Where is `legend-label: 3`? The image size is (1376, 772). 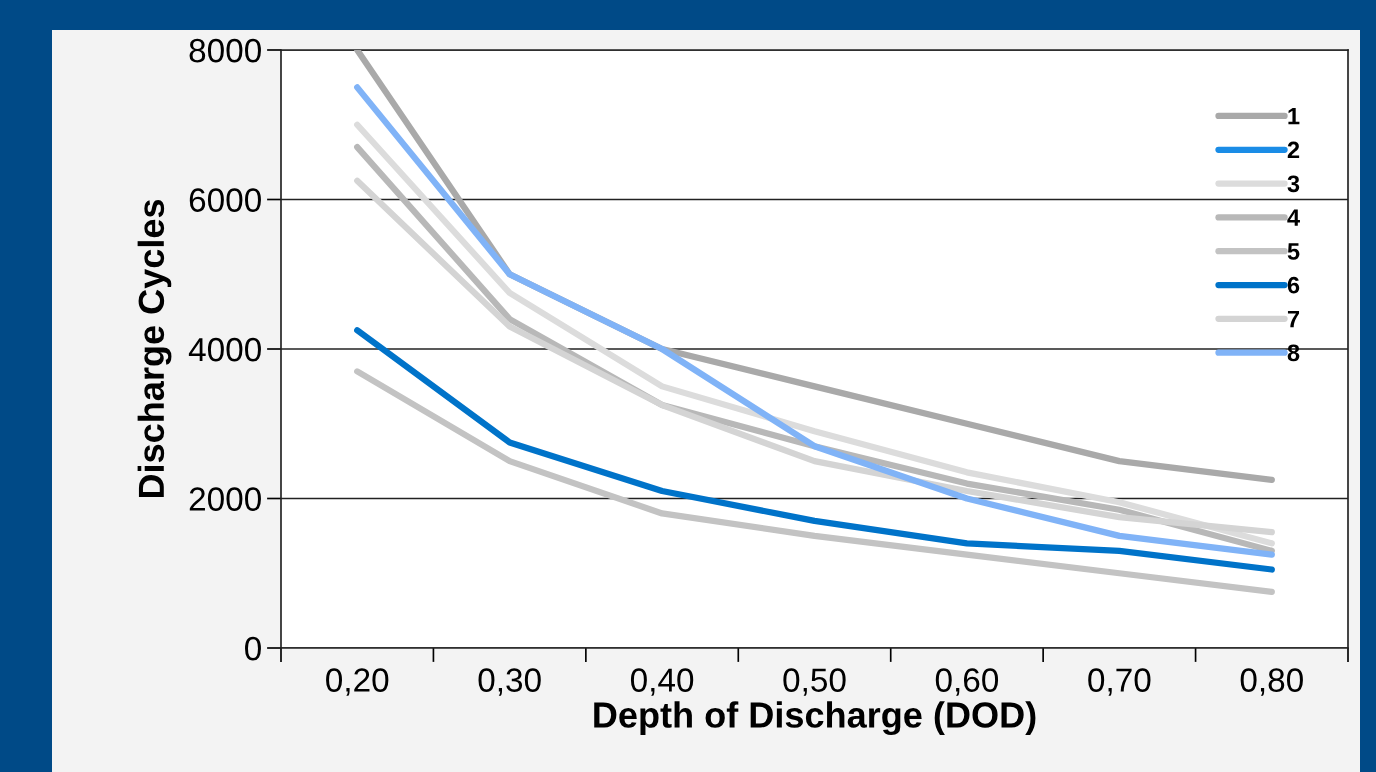 legend-label: 3 is located at coordinates (1293, 184).